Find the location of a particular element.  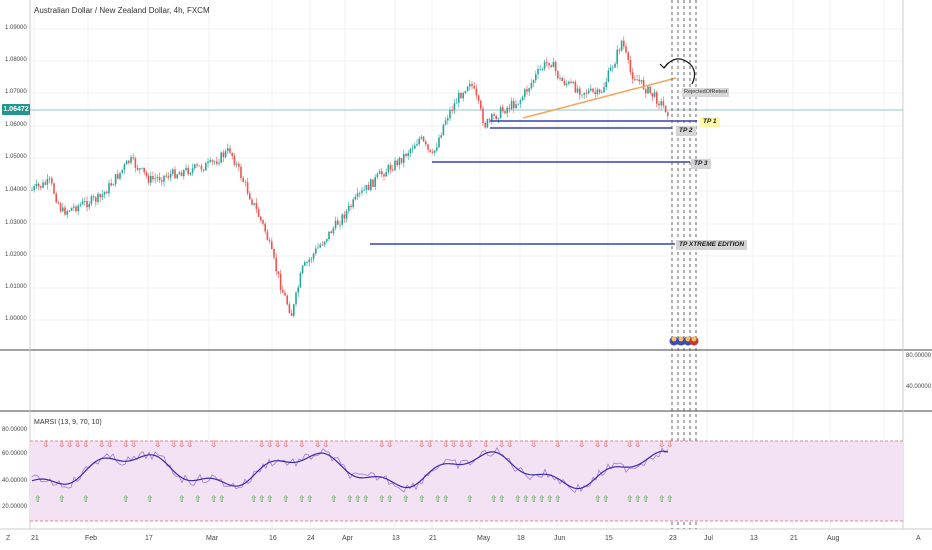

tp1-label: TP 1 is located at coordinates (710, 122).